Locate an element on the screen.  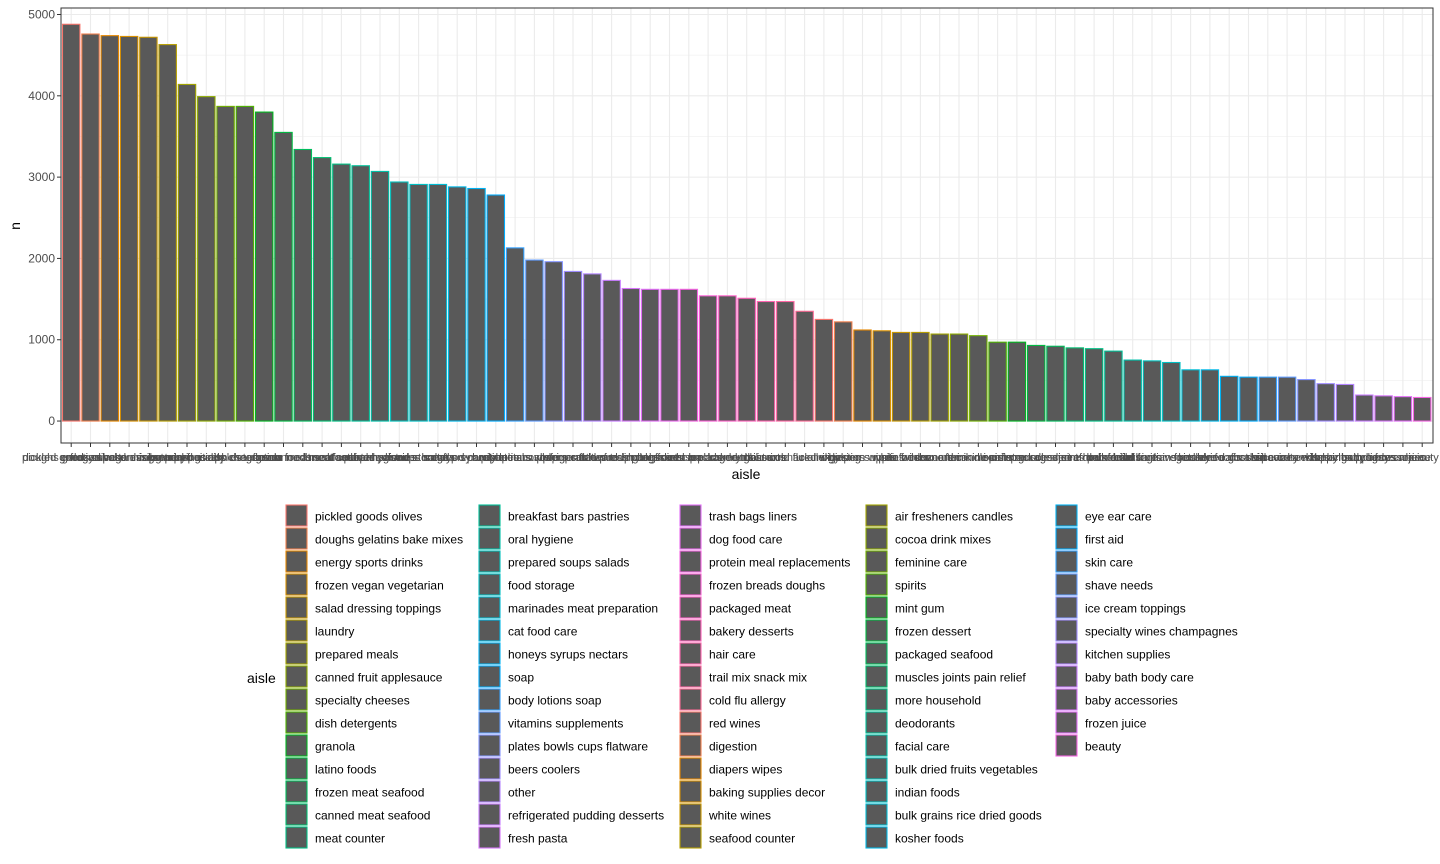
x-tick-label: laundry is located at coordinates (168, 458).